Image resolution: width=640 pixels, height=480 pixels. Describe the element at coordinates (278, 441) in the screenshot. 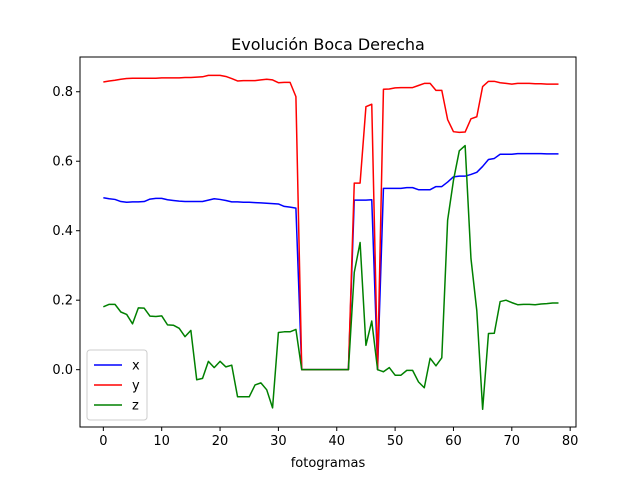

I see `x-tick-label: 30` at that location.